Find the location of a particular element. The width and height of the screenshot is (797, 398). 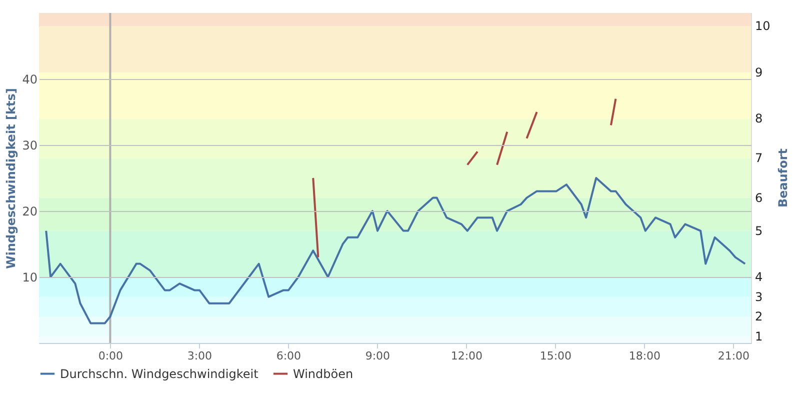

x-tick-label: 0:00 is located at coordinates (111, 356).